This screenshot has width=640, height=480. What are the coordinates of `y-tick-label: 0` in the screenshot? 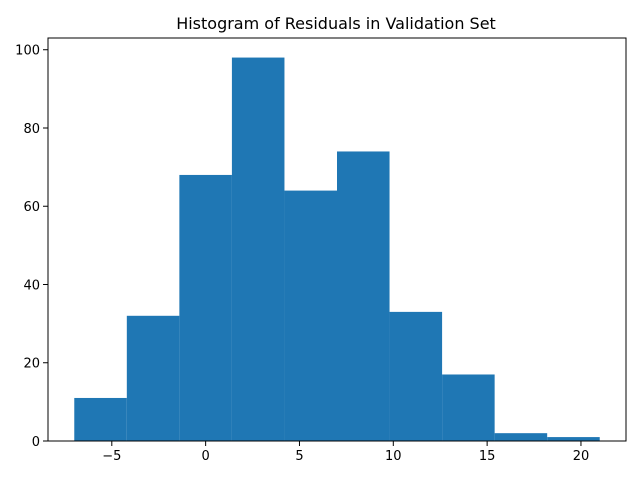 It's located at (36, 442).